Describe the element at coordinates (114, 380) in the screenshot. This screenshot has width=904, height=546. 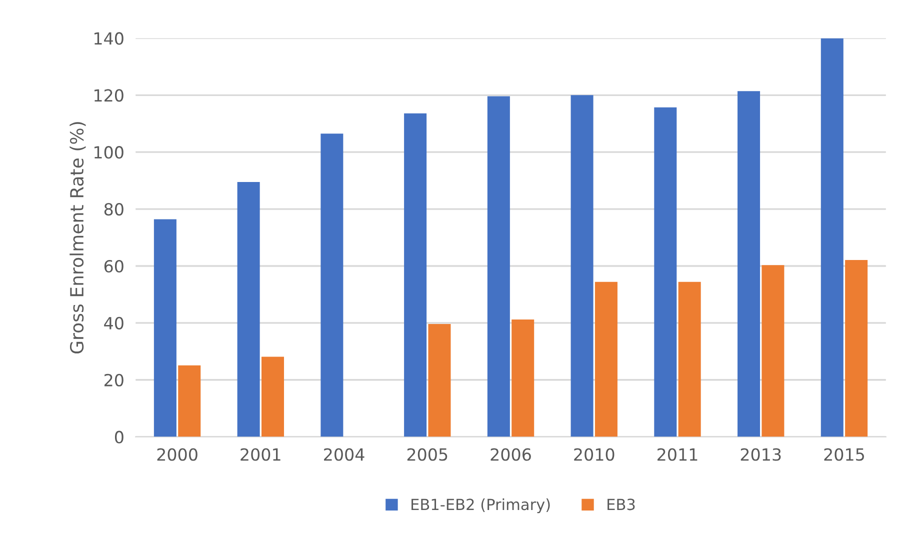
I see `y-tick-label: 20` at that location.